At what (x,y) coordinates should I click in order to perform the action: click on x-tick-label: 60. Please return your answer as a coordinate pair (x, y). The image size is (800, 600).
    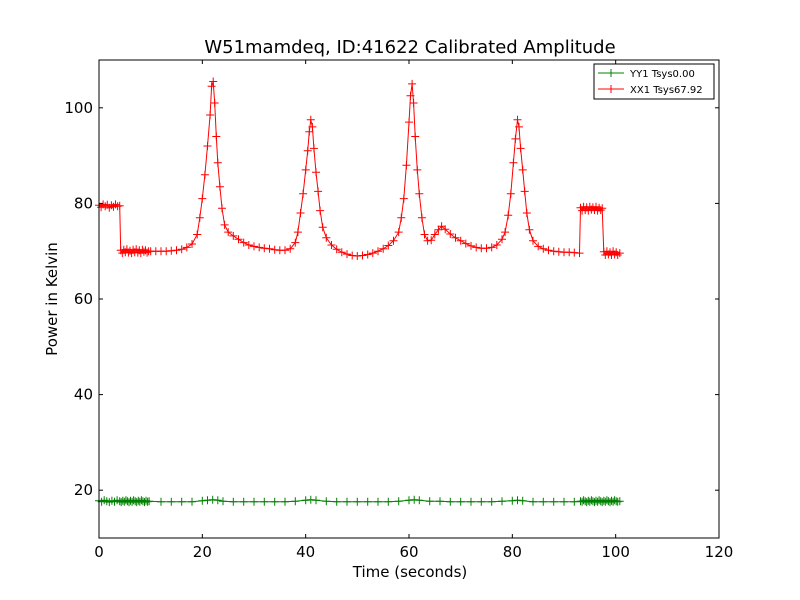
    Looking at the image, I should click on (408, 552).